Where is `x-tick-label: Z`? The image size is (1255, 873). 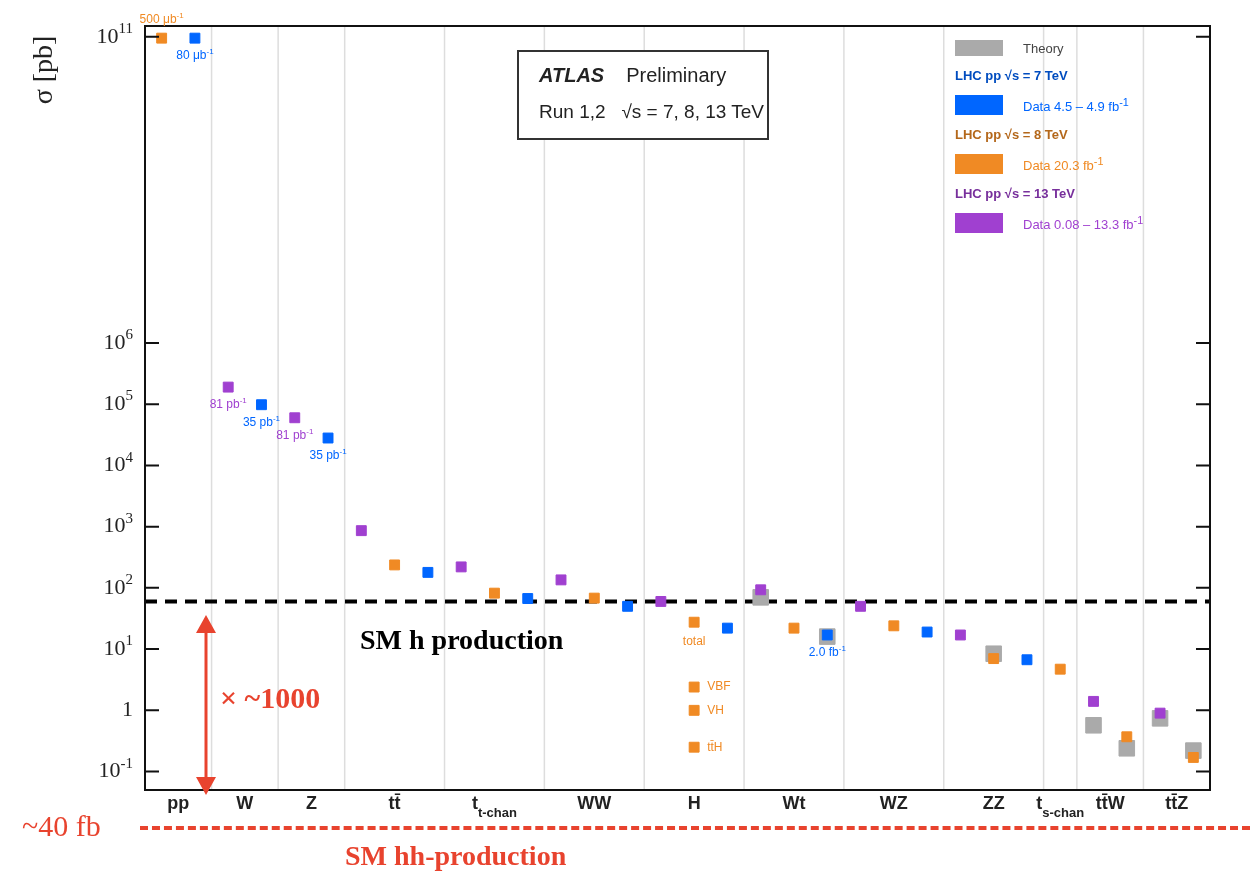
x-tick-label: Z is located at coordinates (311, 802).